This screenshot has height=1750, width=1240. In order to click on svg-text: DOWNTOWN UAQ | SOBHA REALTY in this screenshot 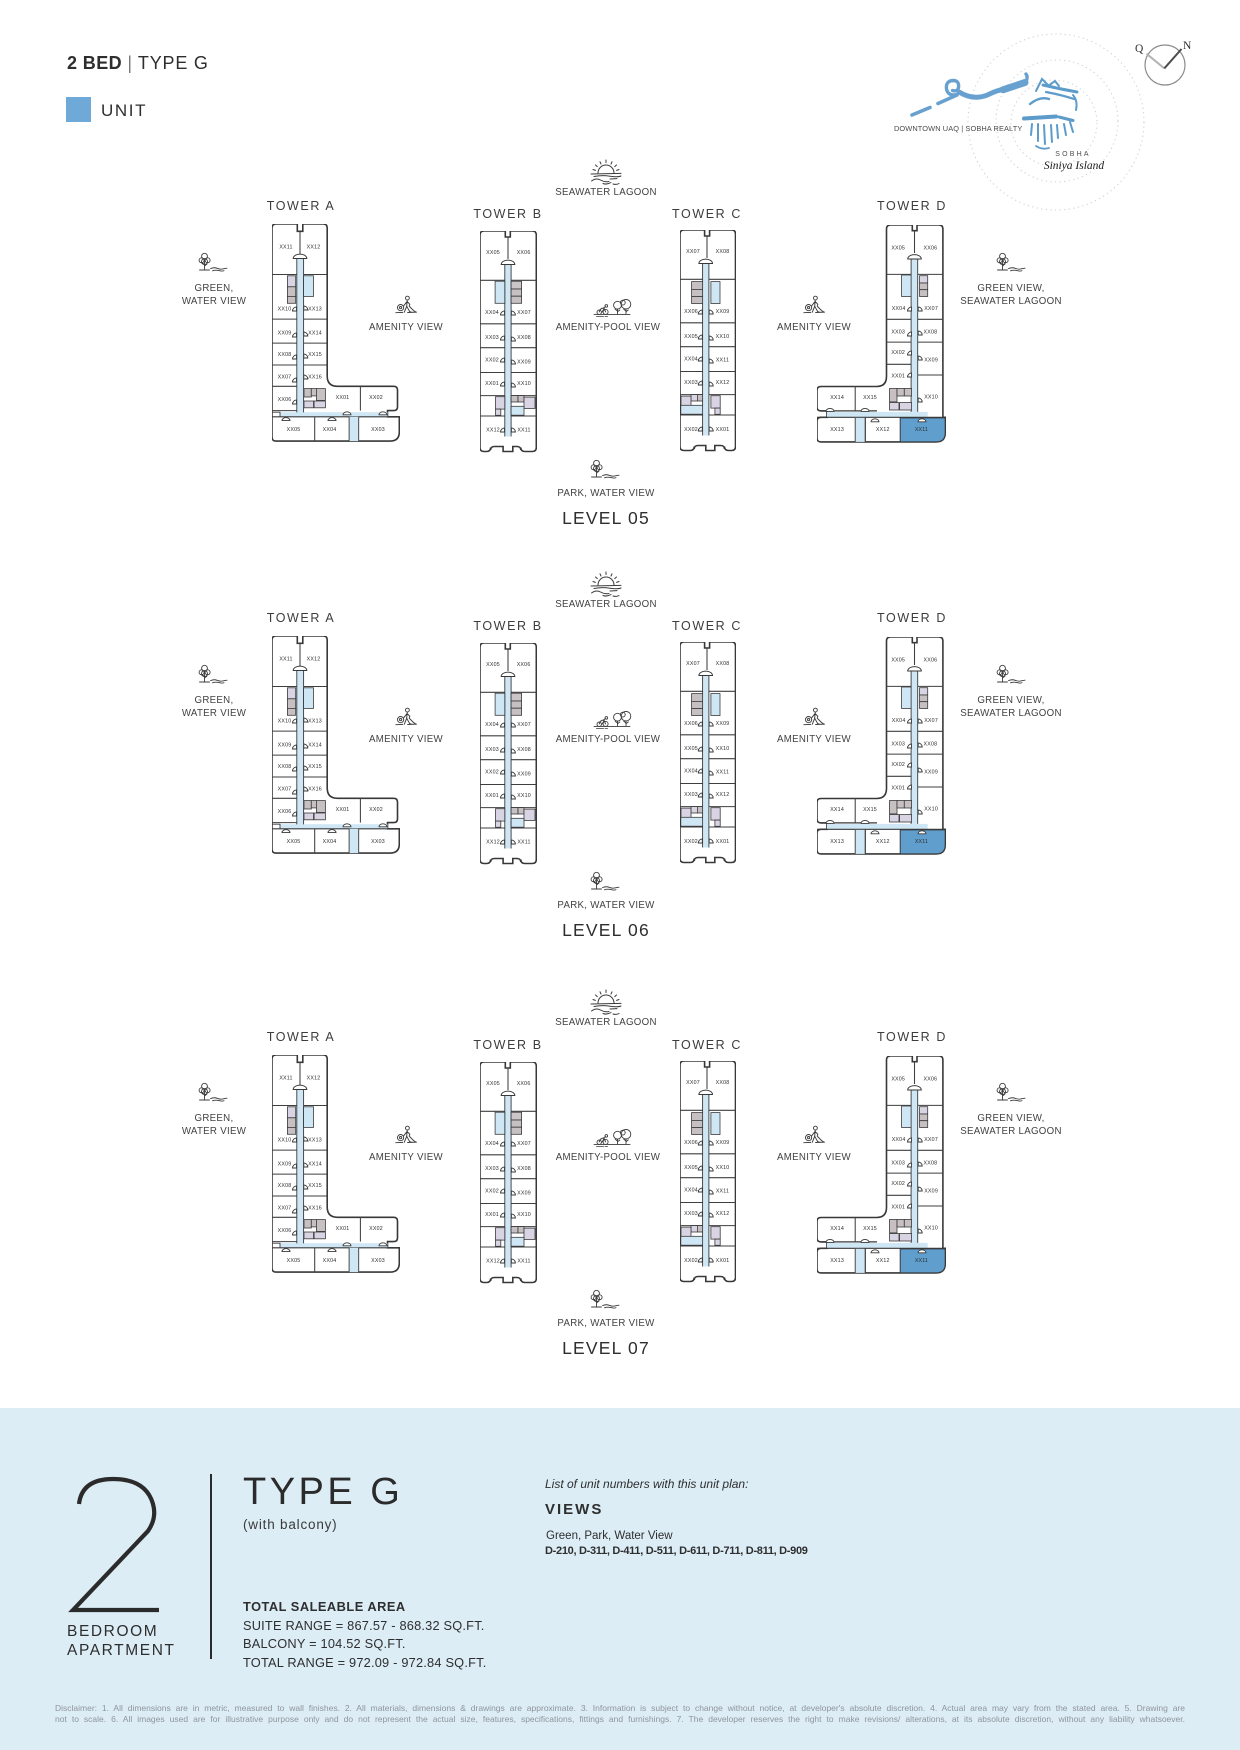, I will do `click(958, 128)`.